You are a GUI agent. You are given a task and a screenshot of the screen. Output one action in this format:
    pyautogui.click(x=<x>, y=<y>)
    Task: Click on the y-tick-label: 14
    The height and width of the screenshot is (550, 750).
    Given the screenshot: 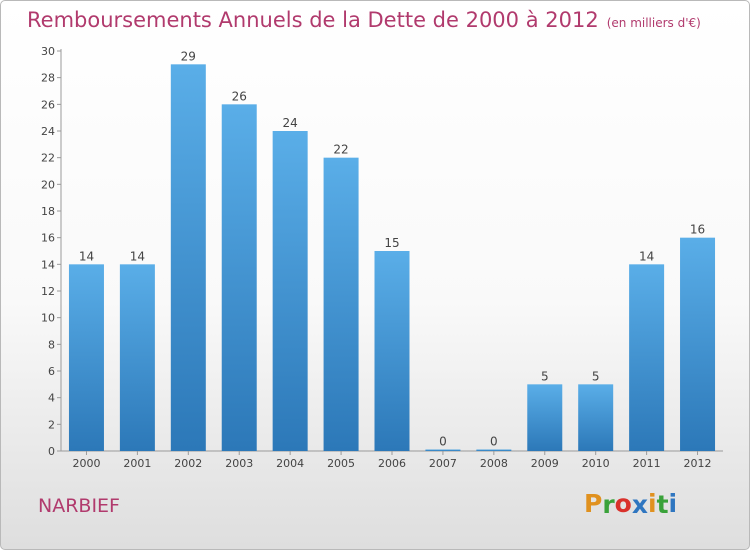 What is the action you would take?
    pyautogui.click(x=48, y=264)
    